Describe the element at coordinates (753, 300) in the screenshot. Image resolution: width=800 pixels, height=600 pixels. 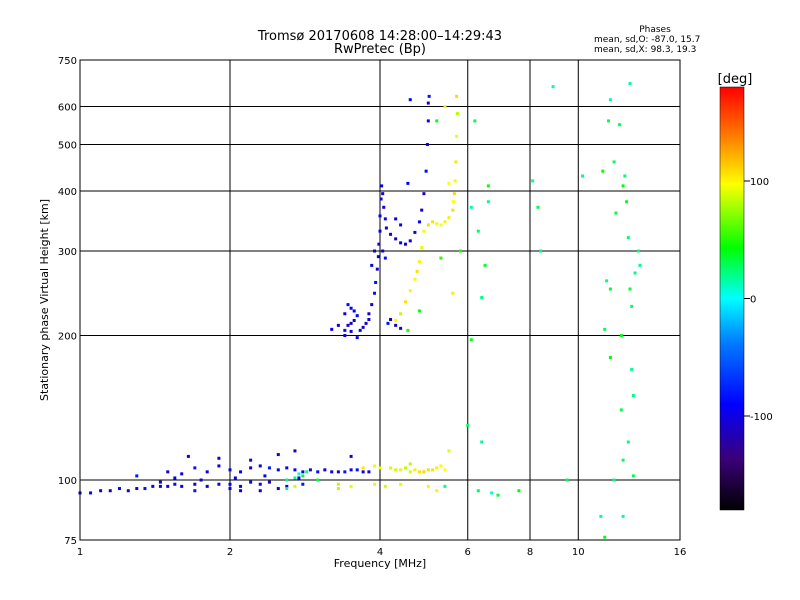
I see `colorbar-tick-label: 0` at that location.